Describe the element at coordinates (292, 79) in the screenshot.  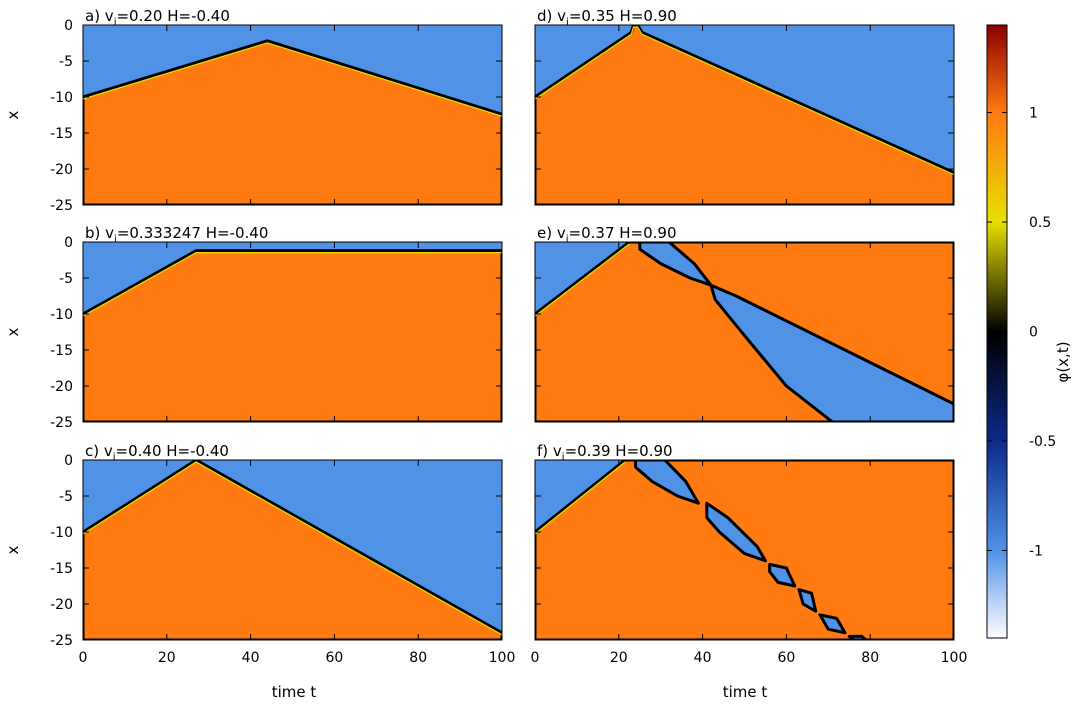
I see `panel-a-wall-glow` at that location.